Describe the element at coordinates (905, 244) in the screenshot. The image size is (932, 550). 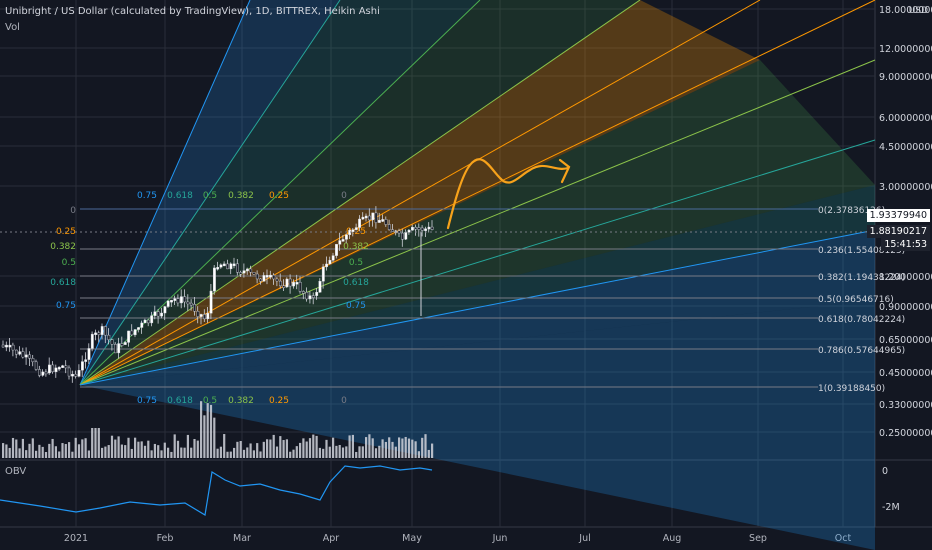
I see `countdown-tag: 15:41:53` at that location.